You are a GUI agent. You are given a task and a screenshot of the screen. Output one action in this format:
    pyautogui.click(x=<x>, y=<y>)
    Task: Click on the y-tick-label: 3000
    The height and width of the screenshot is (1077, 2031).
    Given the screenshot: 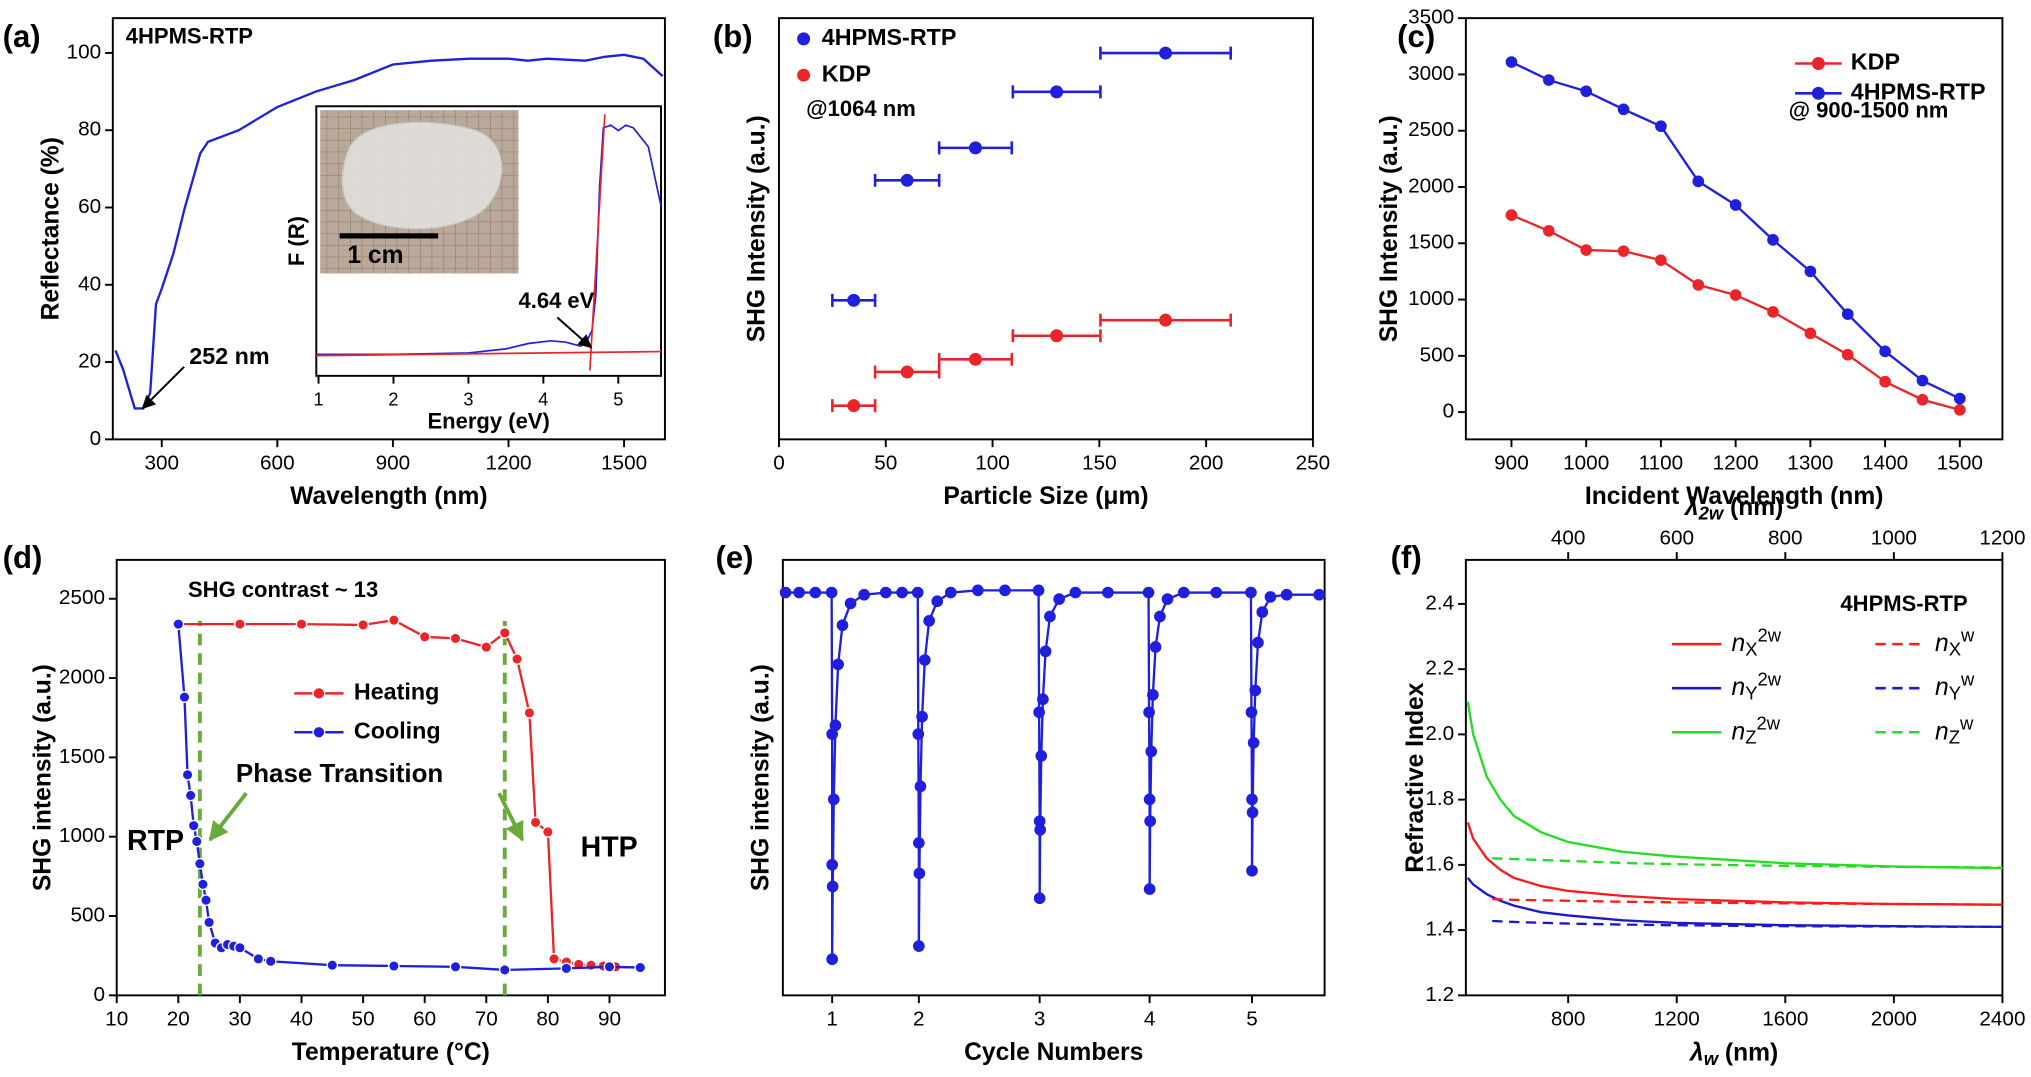 What is the action you would take?
    pyautogui.click(x=1431, y=73)
    